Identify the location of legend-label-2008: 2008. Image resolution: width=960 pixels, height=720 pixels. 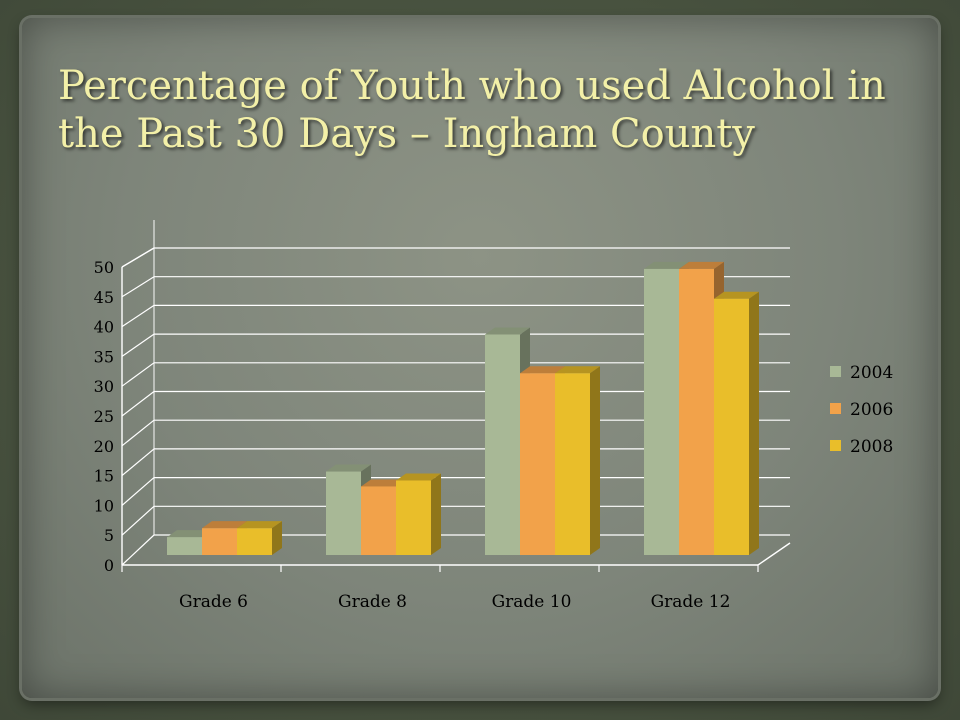
(871, 447).